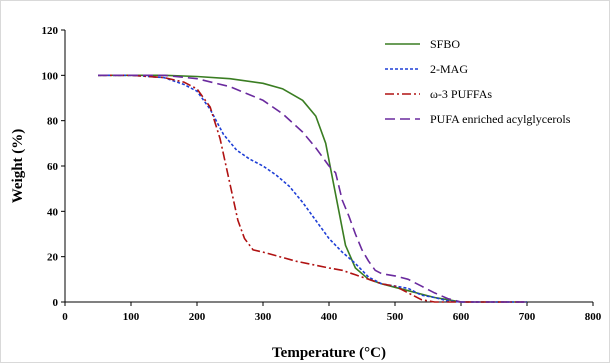 The width and height of the screenshot is (610, 363). I want to click on y-axis-title: Weight (%), so click(18, 166).